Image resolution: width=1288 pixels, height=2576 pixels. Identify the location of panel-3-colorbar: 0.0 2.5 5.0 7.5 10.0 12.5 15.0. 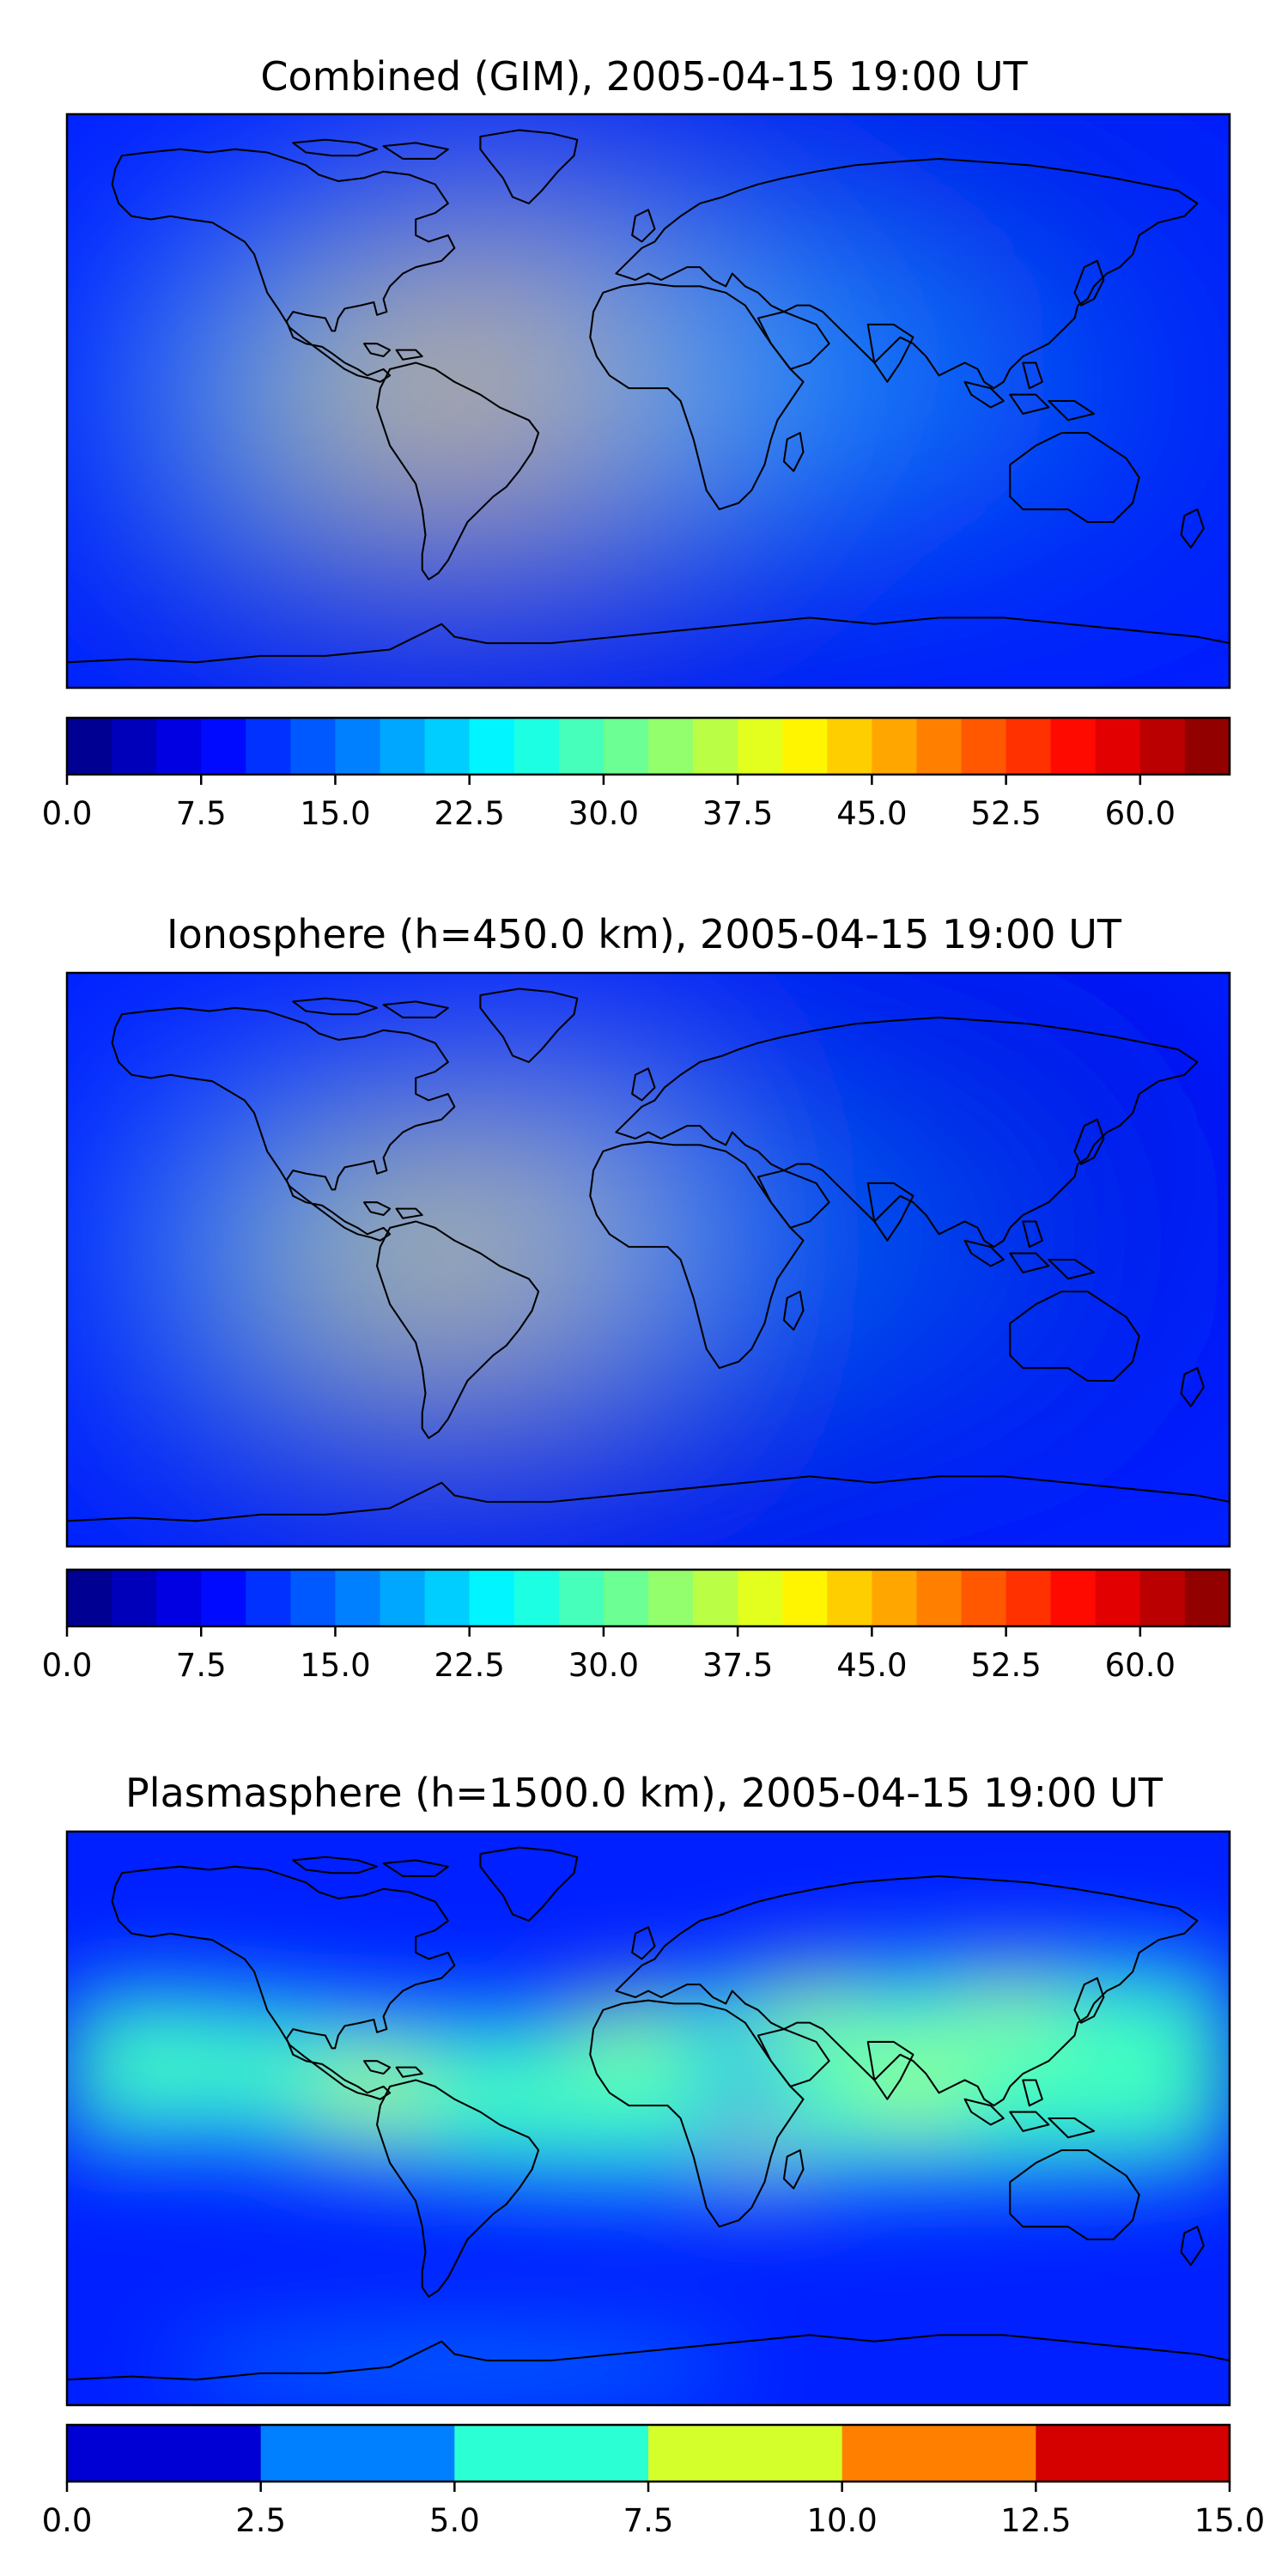
(653, 2481).